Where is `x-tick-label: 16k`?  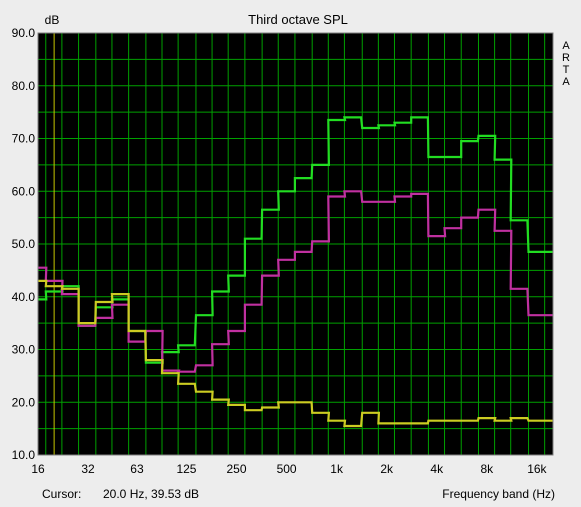 x-tick-label: 16k is located at coordinates (537, 469).